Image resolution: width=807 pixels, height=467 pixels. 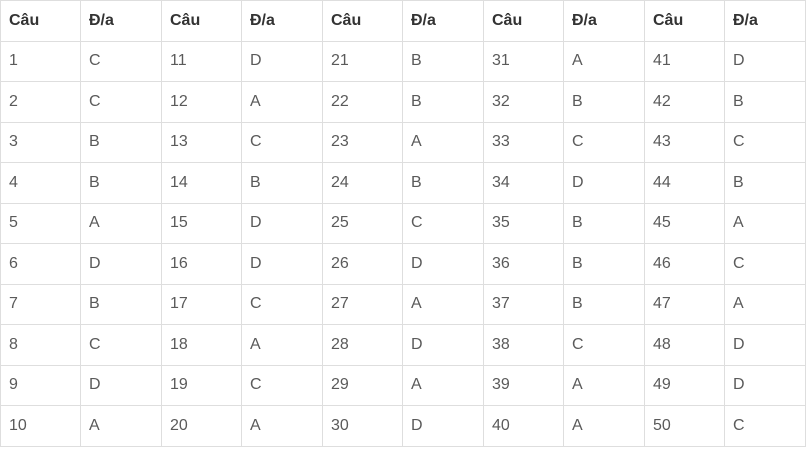 I want to click on question-number-cell-4: 36, so click(x=523, y=264).